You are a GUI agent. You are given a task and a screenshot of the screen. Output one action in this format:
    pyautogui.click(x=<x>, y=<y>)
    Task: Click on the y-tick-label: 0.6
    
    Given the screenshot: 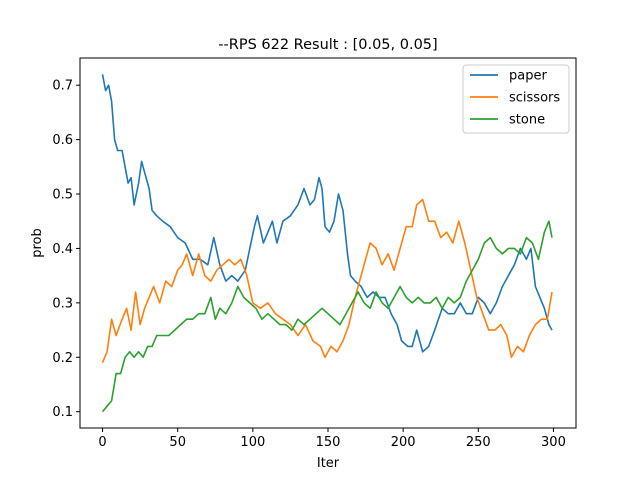 What is the action you would take?
    pyautogui.click(x=62, y=140)
    